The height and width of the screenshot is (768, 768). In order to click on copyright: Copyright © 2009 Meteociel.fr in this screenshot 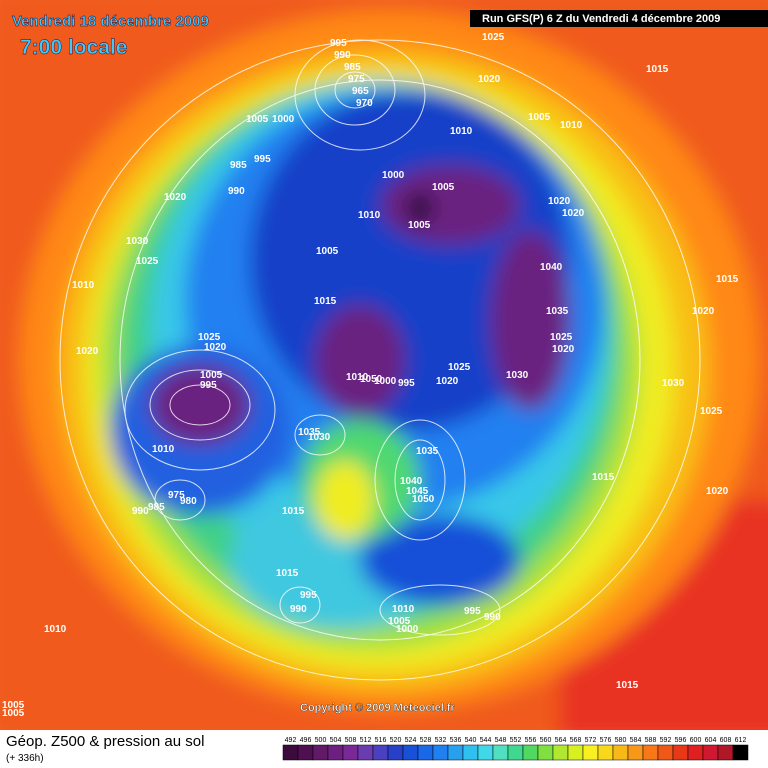, I will do `click(378, 708)`.